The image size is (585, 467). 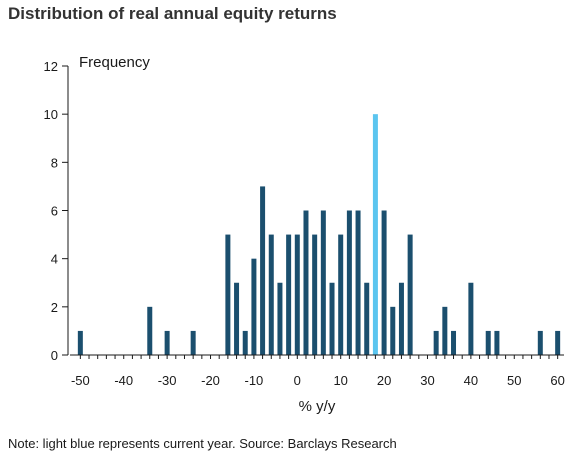 I want to click on x-axis: -50 -40 -30 -20 -10 0 10 20 30 40 50 60, so click(x=317, y=371).